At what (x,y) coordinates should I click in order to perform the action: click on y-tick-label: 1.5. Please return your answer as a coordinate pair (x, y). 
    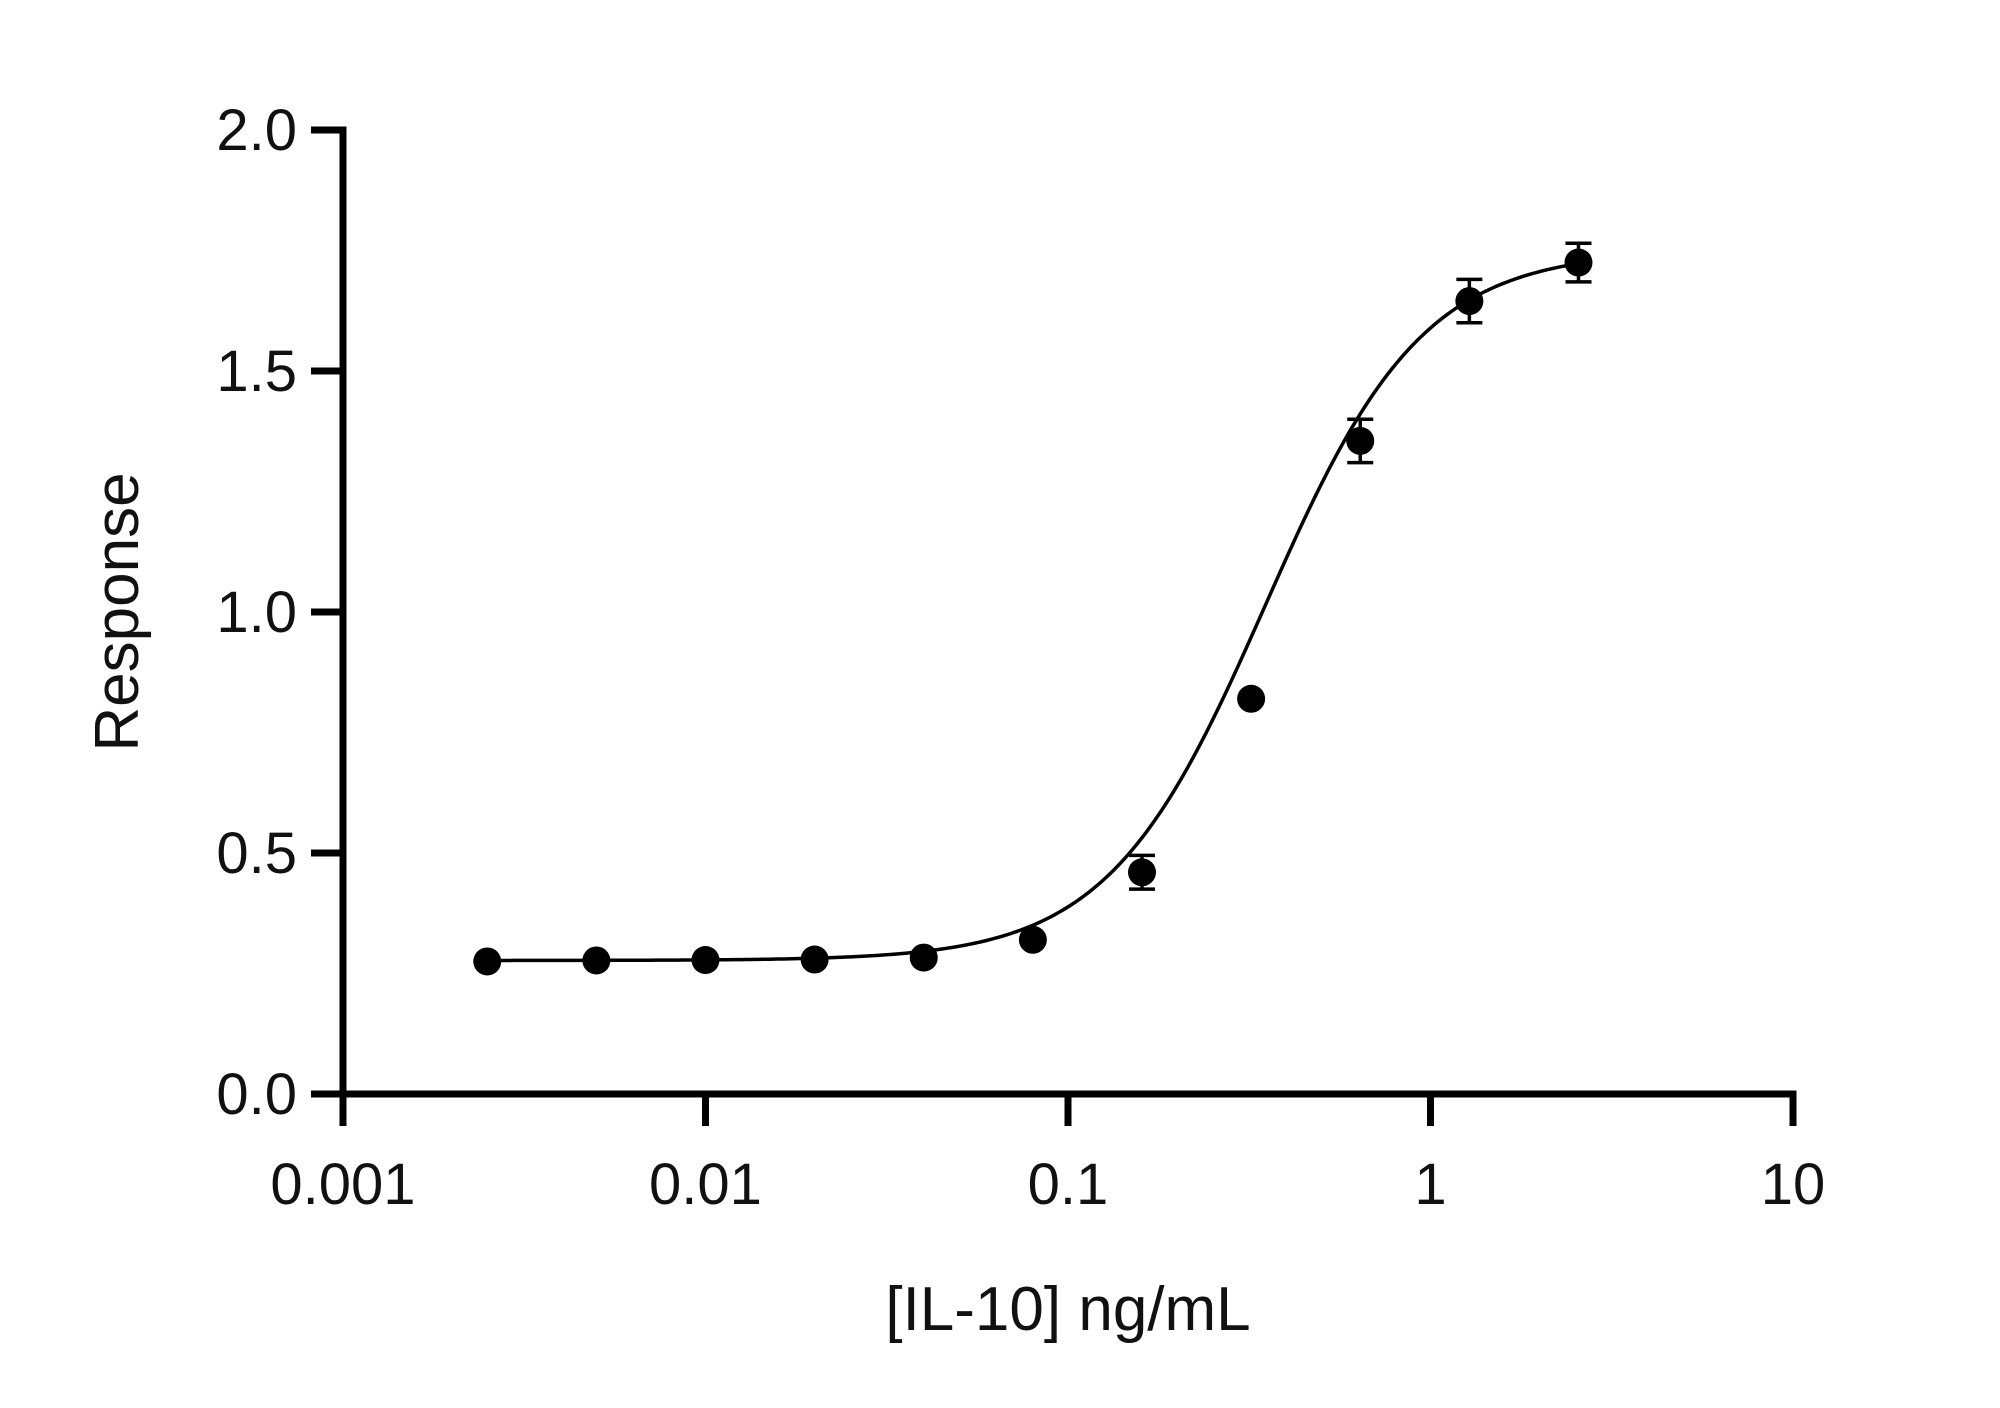
    Looking at the image, I should click on (256, 371).